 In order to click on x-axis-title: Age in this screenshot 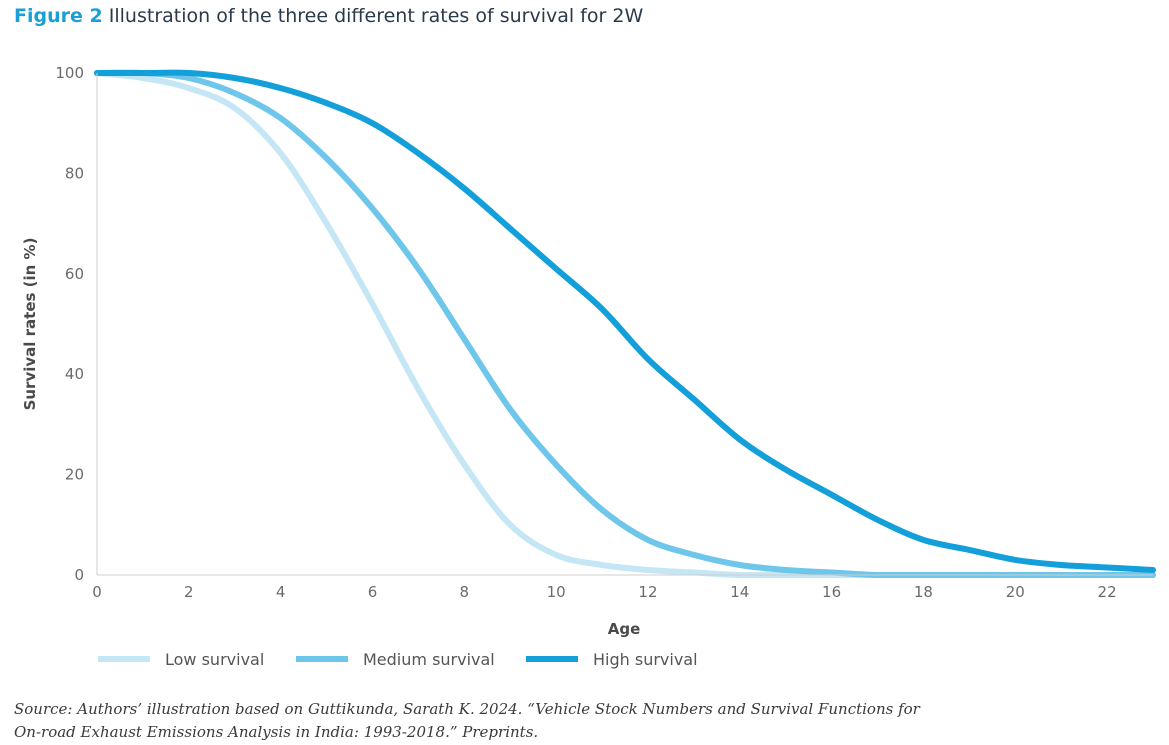, I will do `click(624, 629)`.